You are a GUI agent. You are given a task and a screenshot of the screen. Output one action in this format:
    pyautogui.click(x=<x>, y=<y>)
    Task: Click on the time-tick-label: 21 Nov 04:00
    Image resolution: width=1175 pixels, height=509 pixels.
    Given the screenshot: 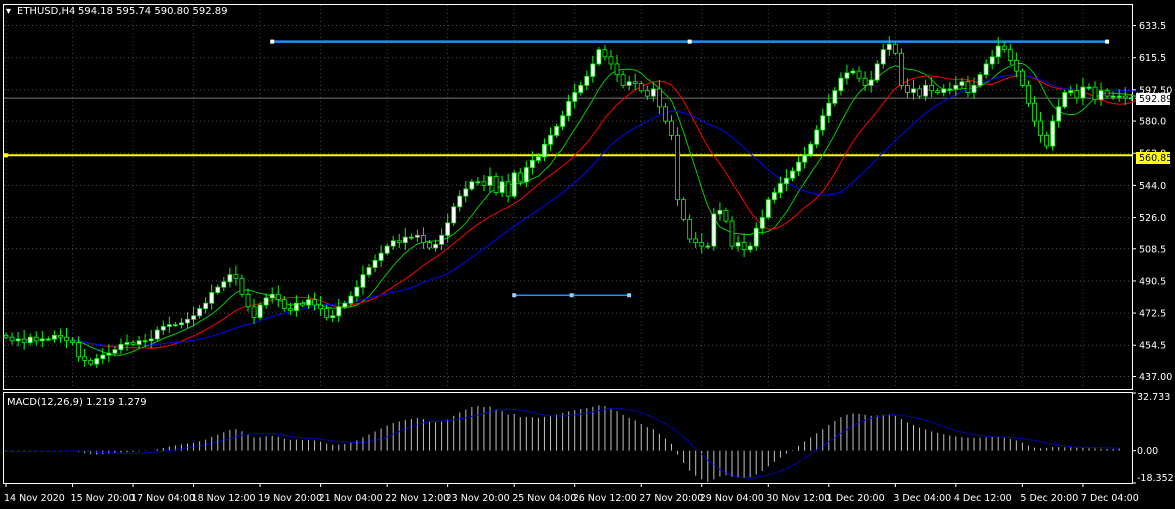 What is the action you would take?
    pyautogui.click(x=351, y=498)
    